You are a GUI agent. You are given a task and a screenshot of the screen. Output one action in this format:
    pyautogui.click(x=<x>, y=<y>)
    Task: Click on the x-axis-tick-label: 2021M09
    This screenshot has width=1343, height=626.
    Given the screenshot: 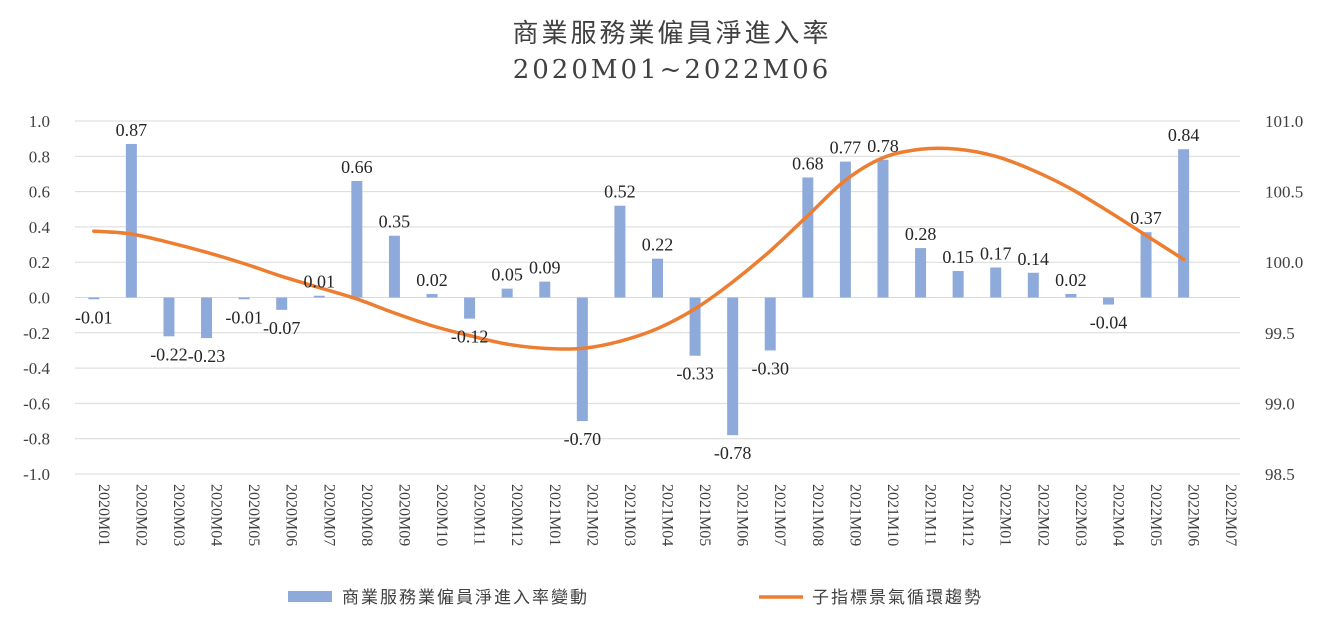 What is the action you would take?
    pyautogui.click(x=854, y=515)
    